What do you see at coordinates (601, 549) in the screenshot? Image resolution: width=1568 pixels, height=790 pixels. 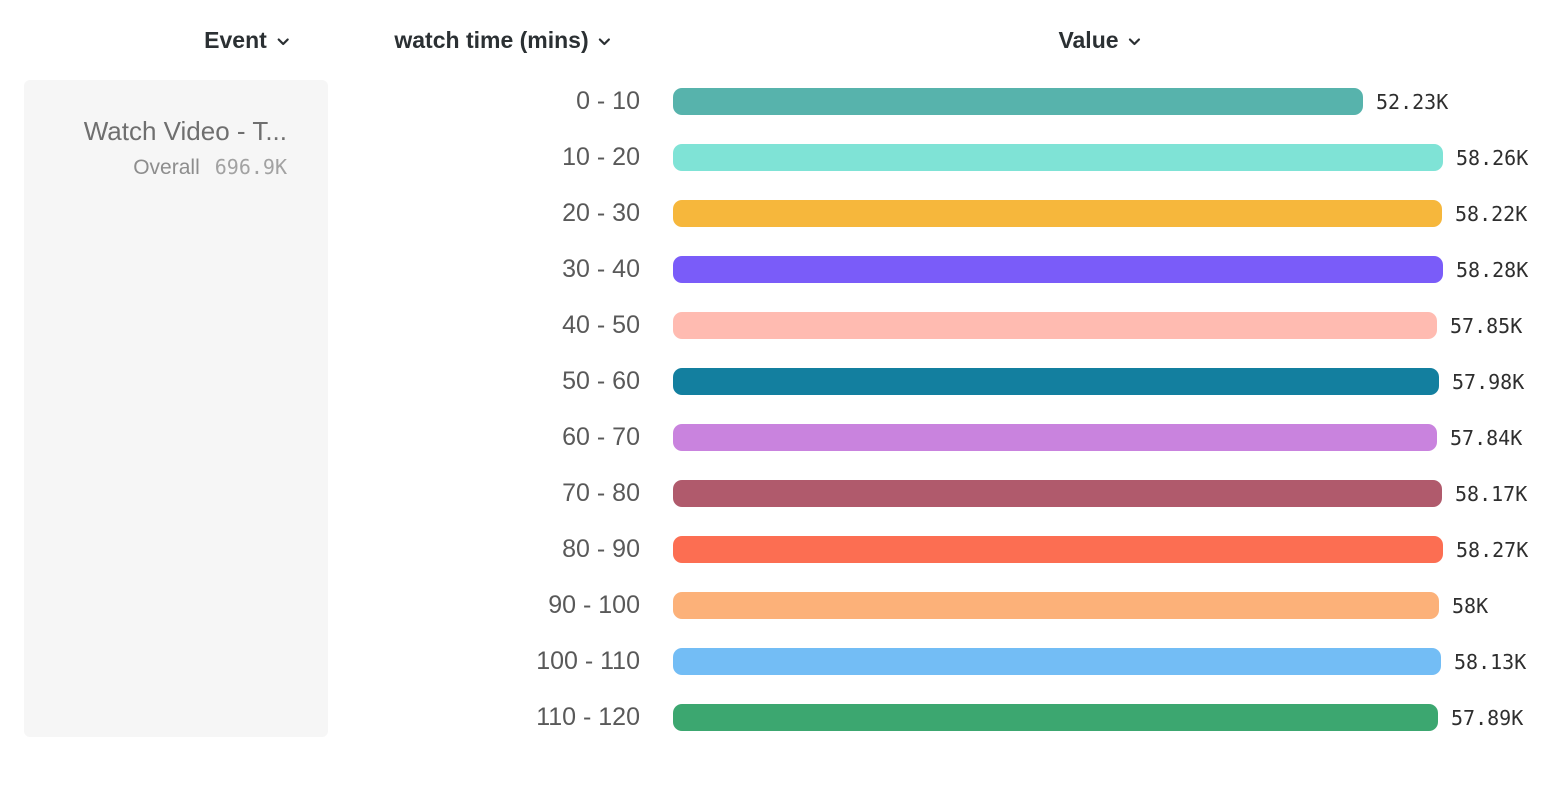 I see `category-label: 80 - 90` at bounding box center [601, 549].